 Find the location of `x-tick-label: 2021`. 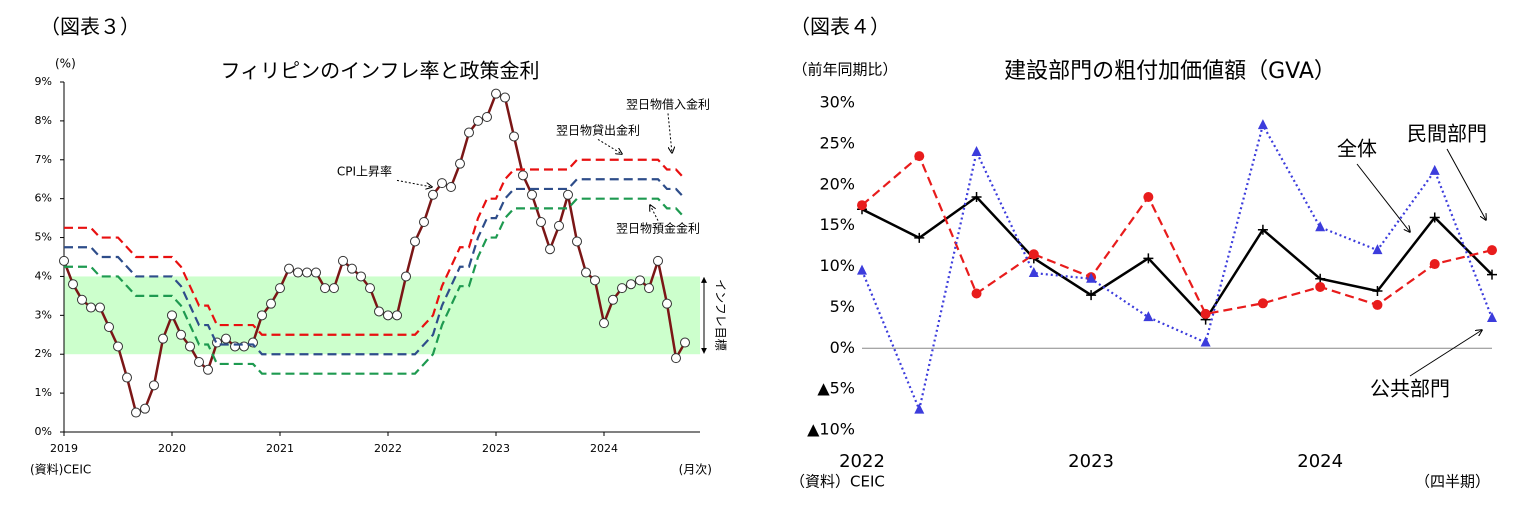

x-tick-label: 2021 is located at coordinates (280, 448).